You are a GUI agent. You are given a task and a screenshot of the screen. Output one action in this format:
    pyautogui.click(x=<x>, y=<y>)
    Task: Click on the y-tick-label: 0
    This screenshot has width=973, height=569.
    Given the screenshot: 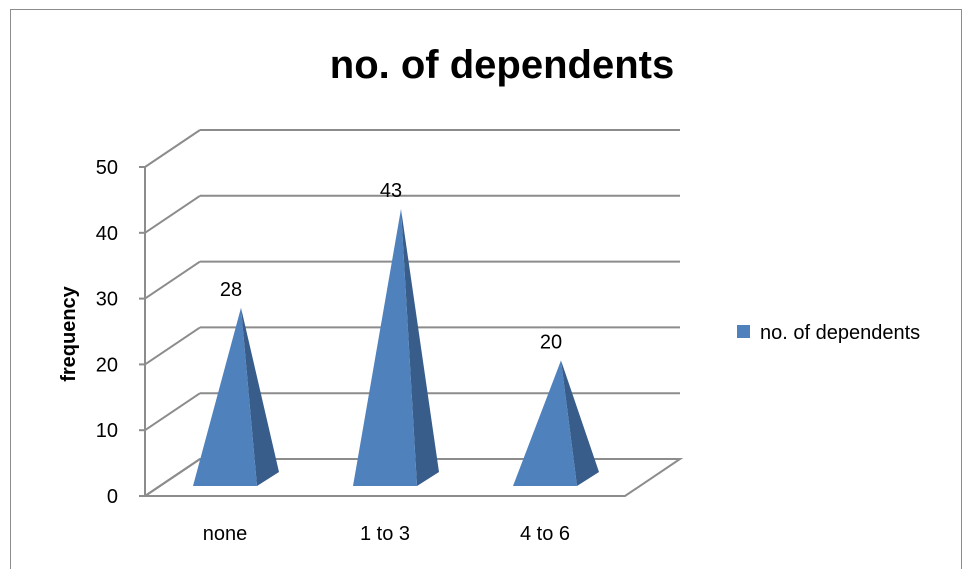 What is the action you would take?
    pyautogui.click(x=112, y=497)
    